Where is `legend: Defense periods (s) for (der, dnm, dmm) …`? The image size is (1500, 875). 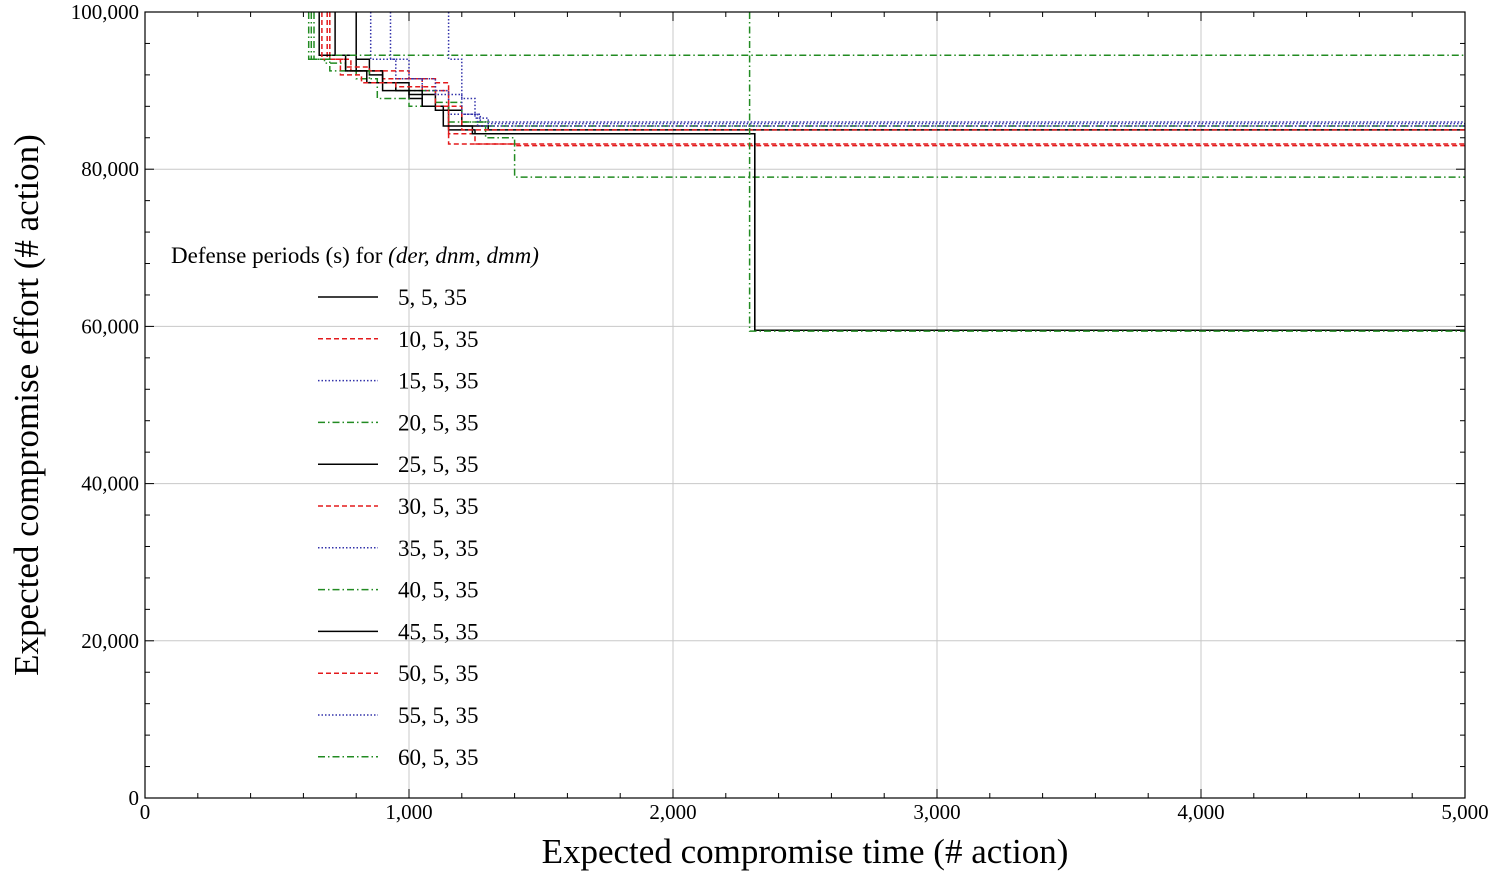 legend: Defense periods (s) for (der, dnm, dmm) … is located at coordinates (355, 506).